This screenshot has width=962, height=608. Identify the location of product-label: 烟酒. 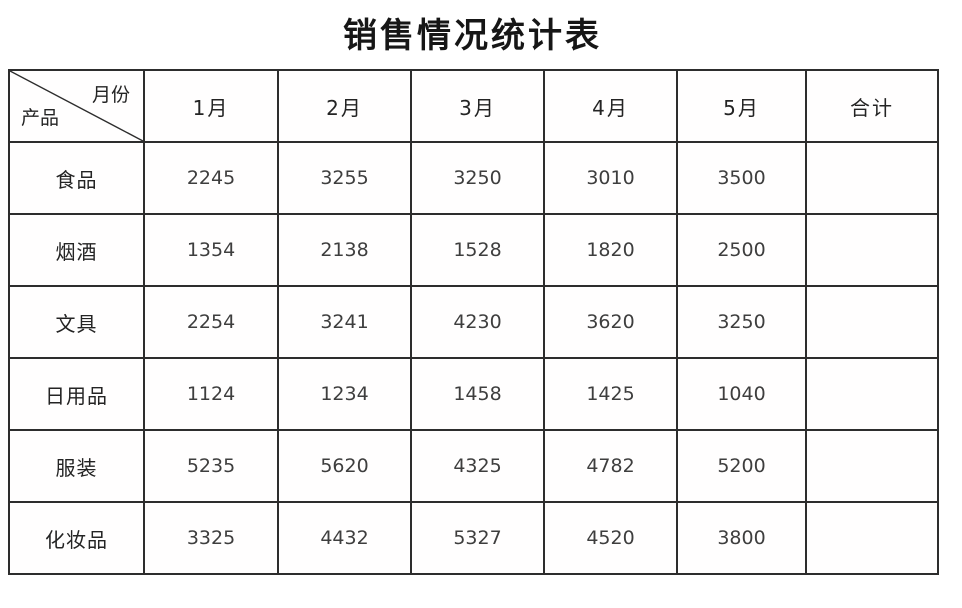
(76, 250).